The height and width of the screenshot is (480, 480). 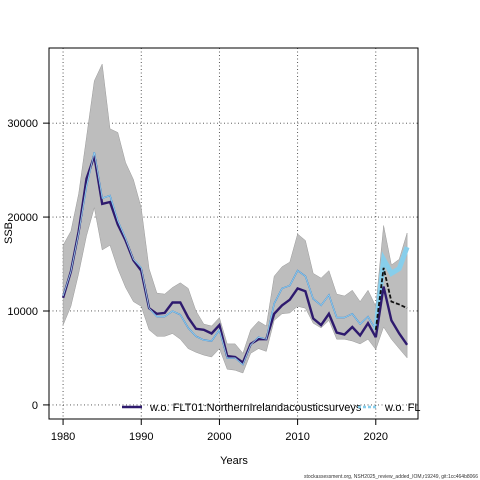 I want to click on x-tick-label: 2010, so click(x=297, y=437).